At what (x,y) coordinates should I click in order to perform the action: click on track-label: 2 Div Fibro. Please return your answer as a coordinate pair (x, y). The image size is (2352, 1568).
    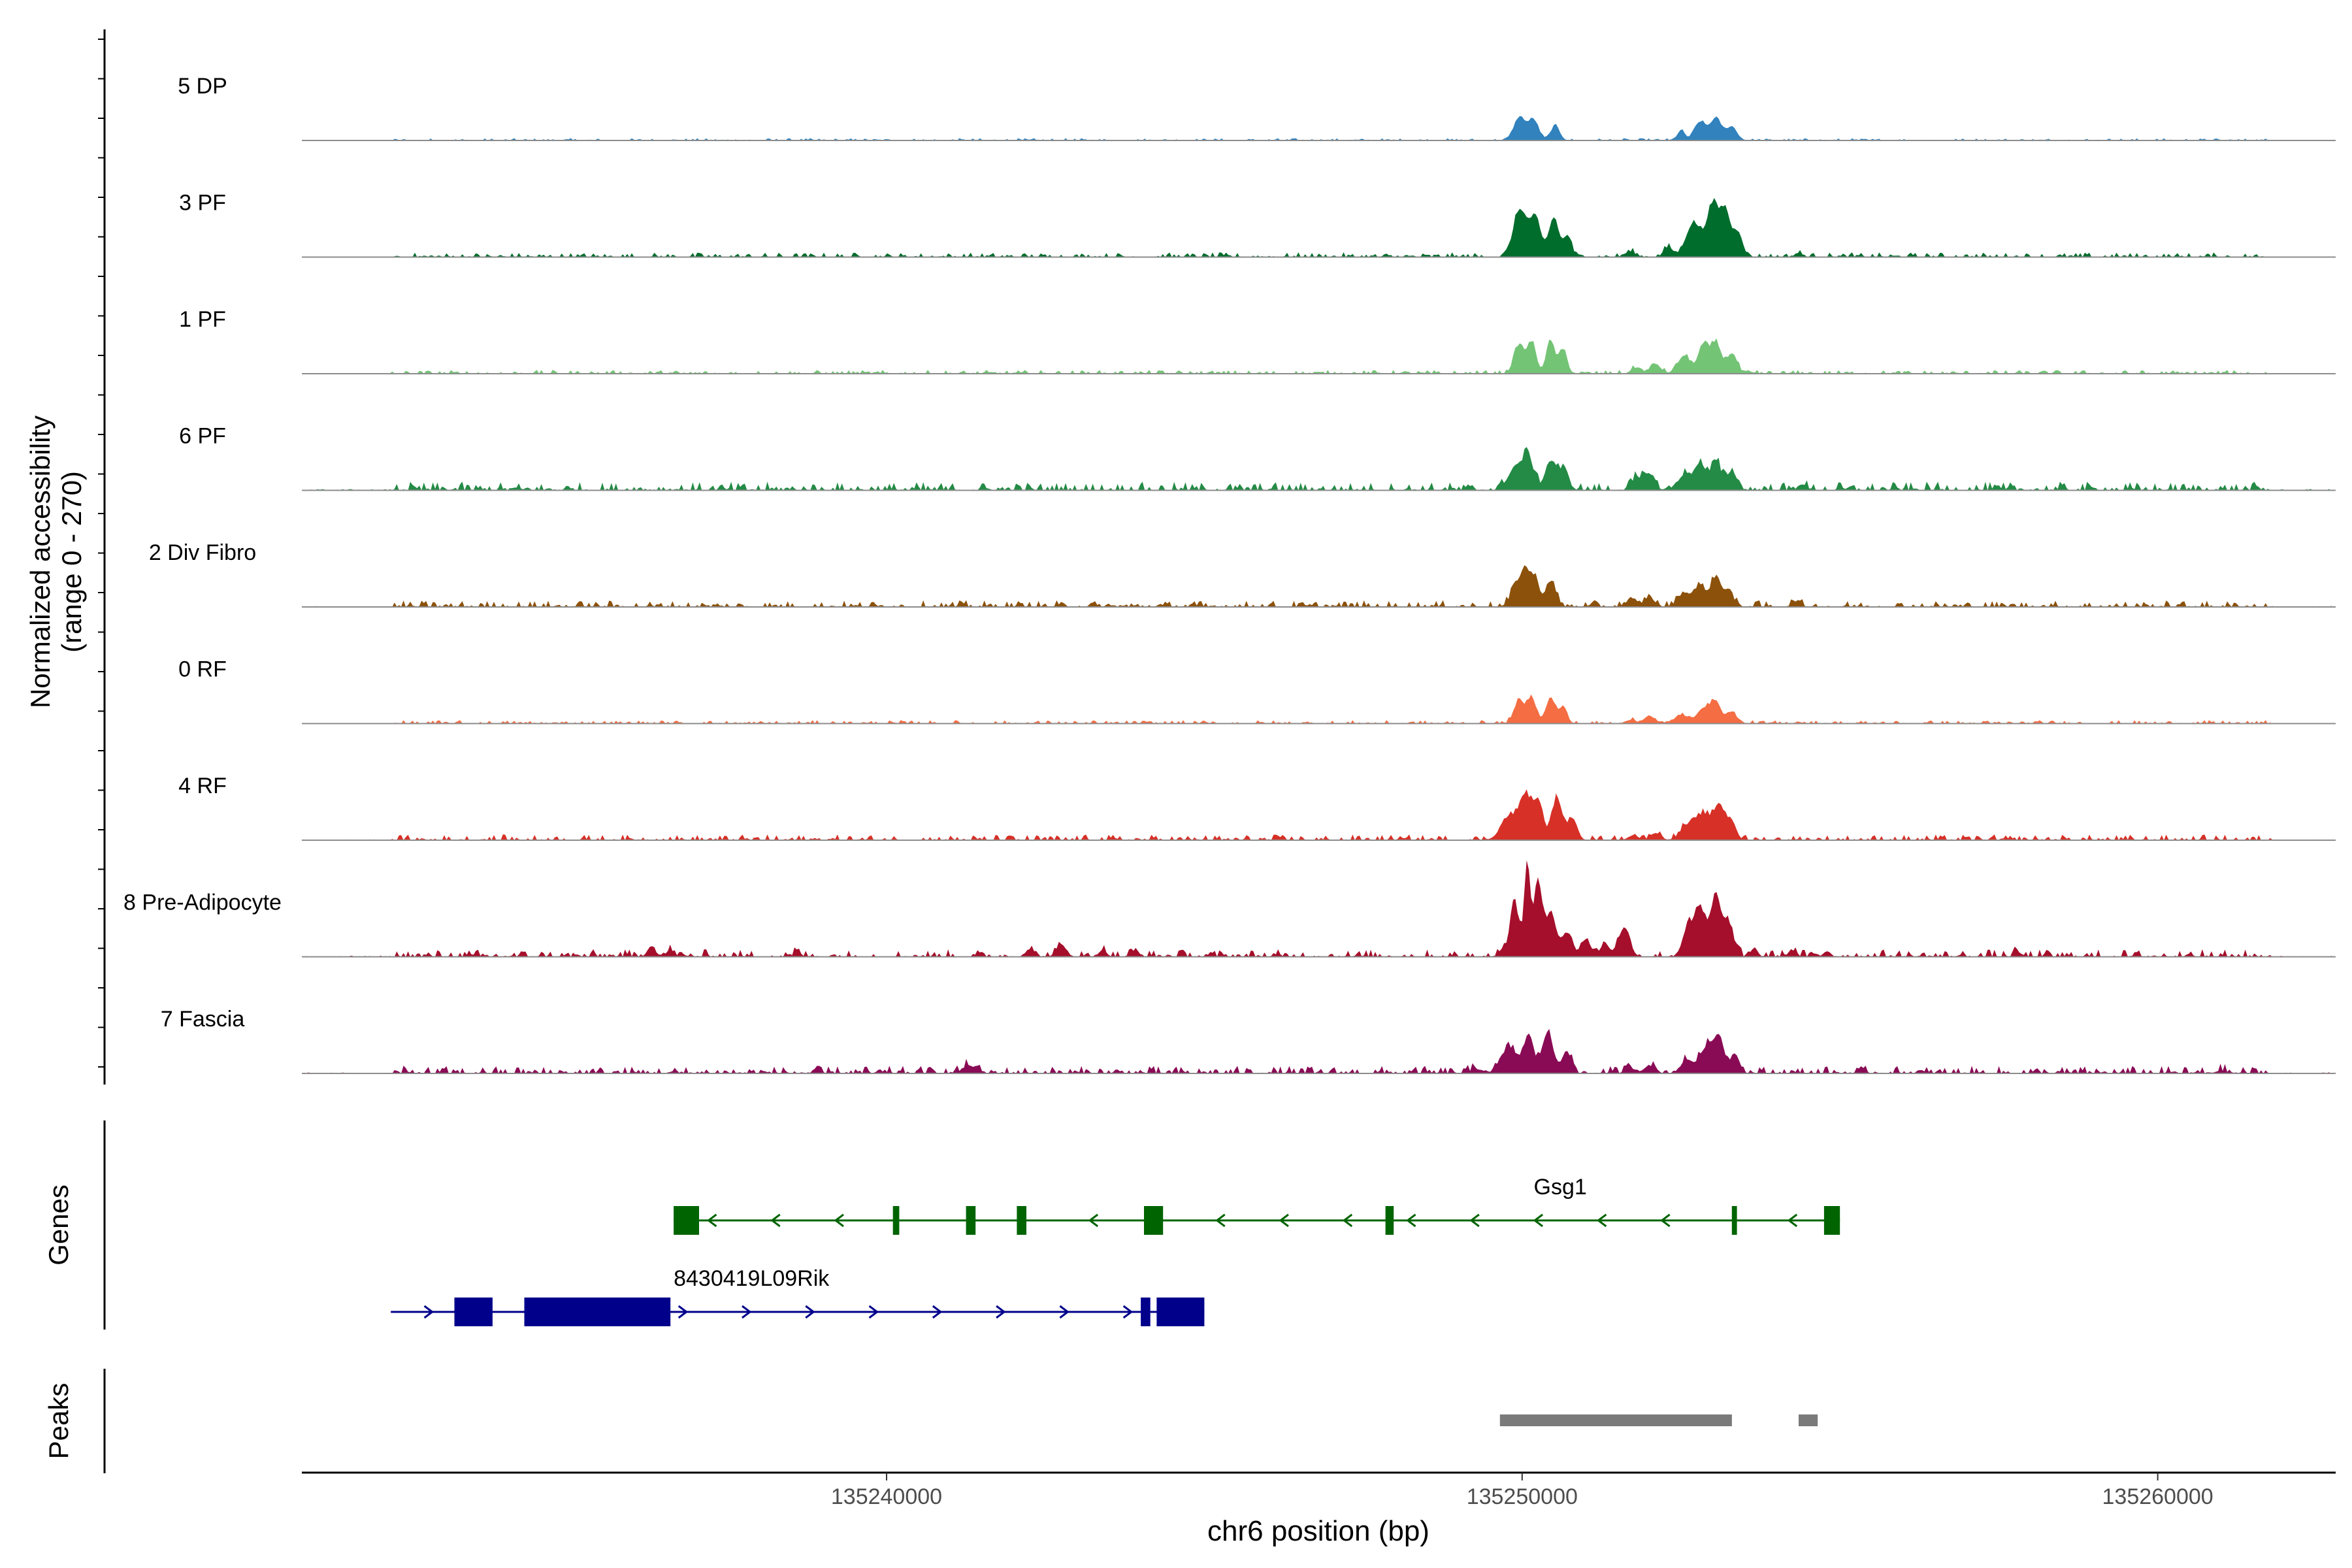
    Looking at the image, I should click on (202, 552).